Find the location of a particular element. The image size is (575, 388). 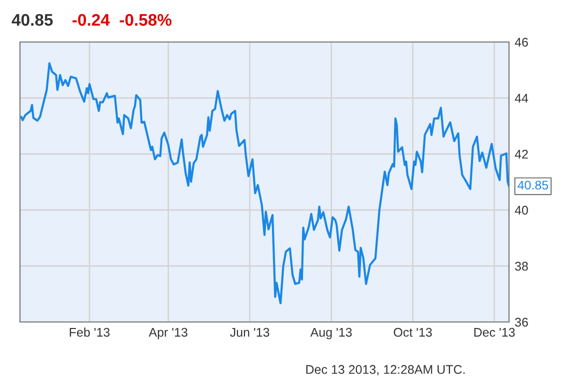

x-tick-label: Feb '13 is located at coordinates (90, 332).